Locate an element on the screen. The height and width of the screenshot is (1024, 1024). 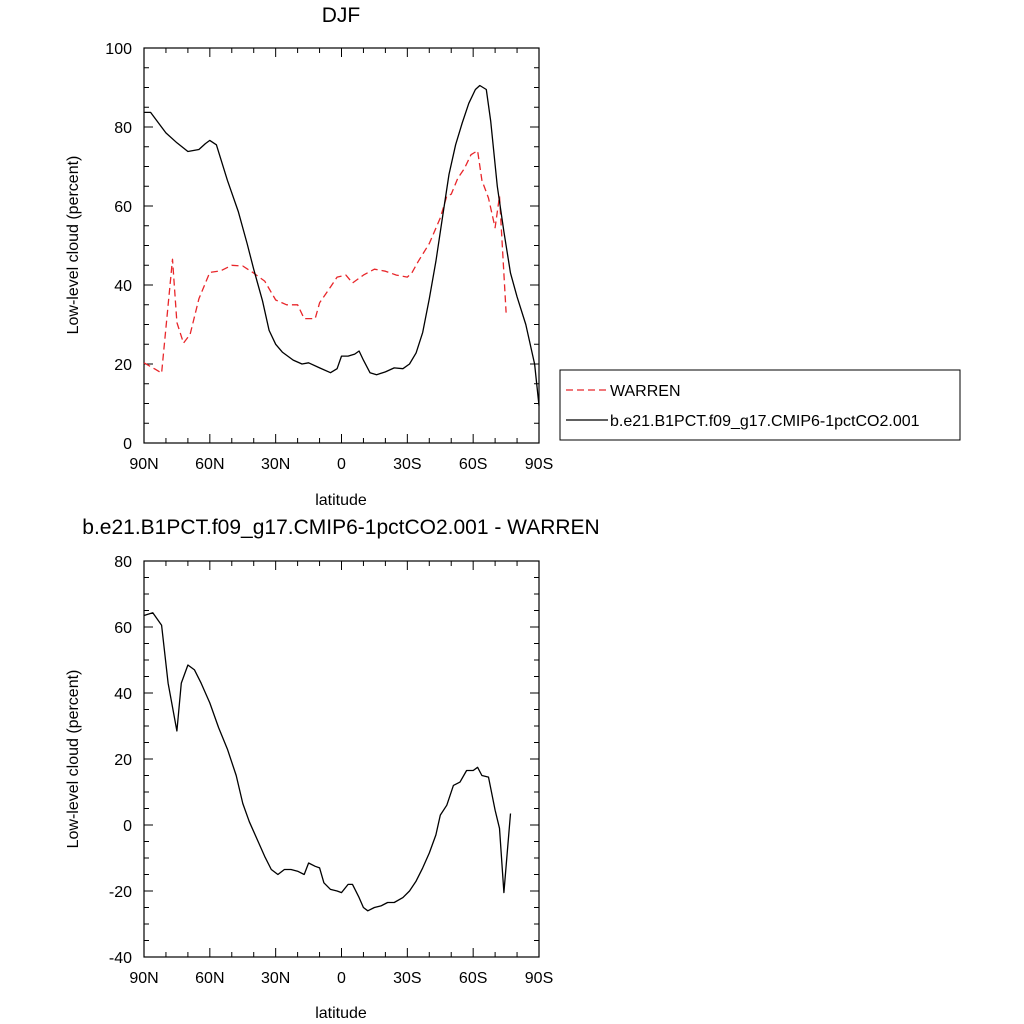
top-x-tick-label: 30N is located at coordinates (275, 464).